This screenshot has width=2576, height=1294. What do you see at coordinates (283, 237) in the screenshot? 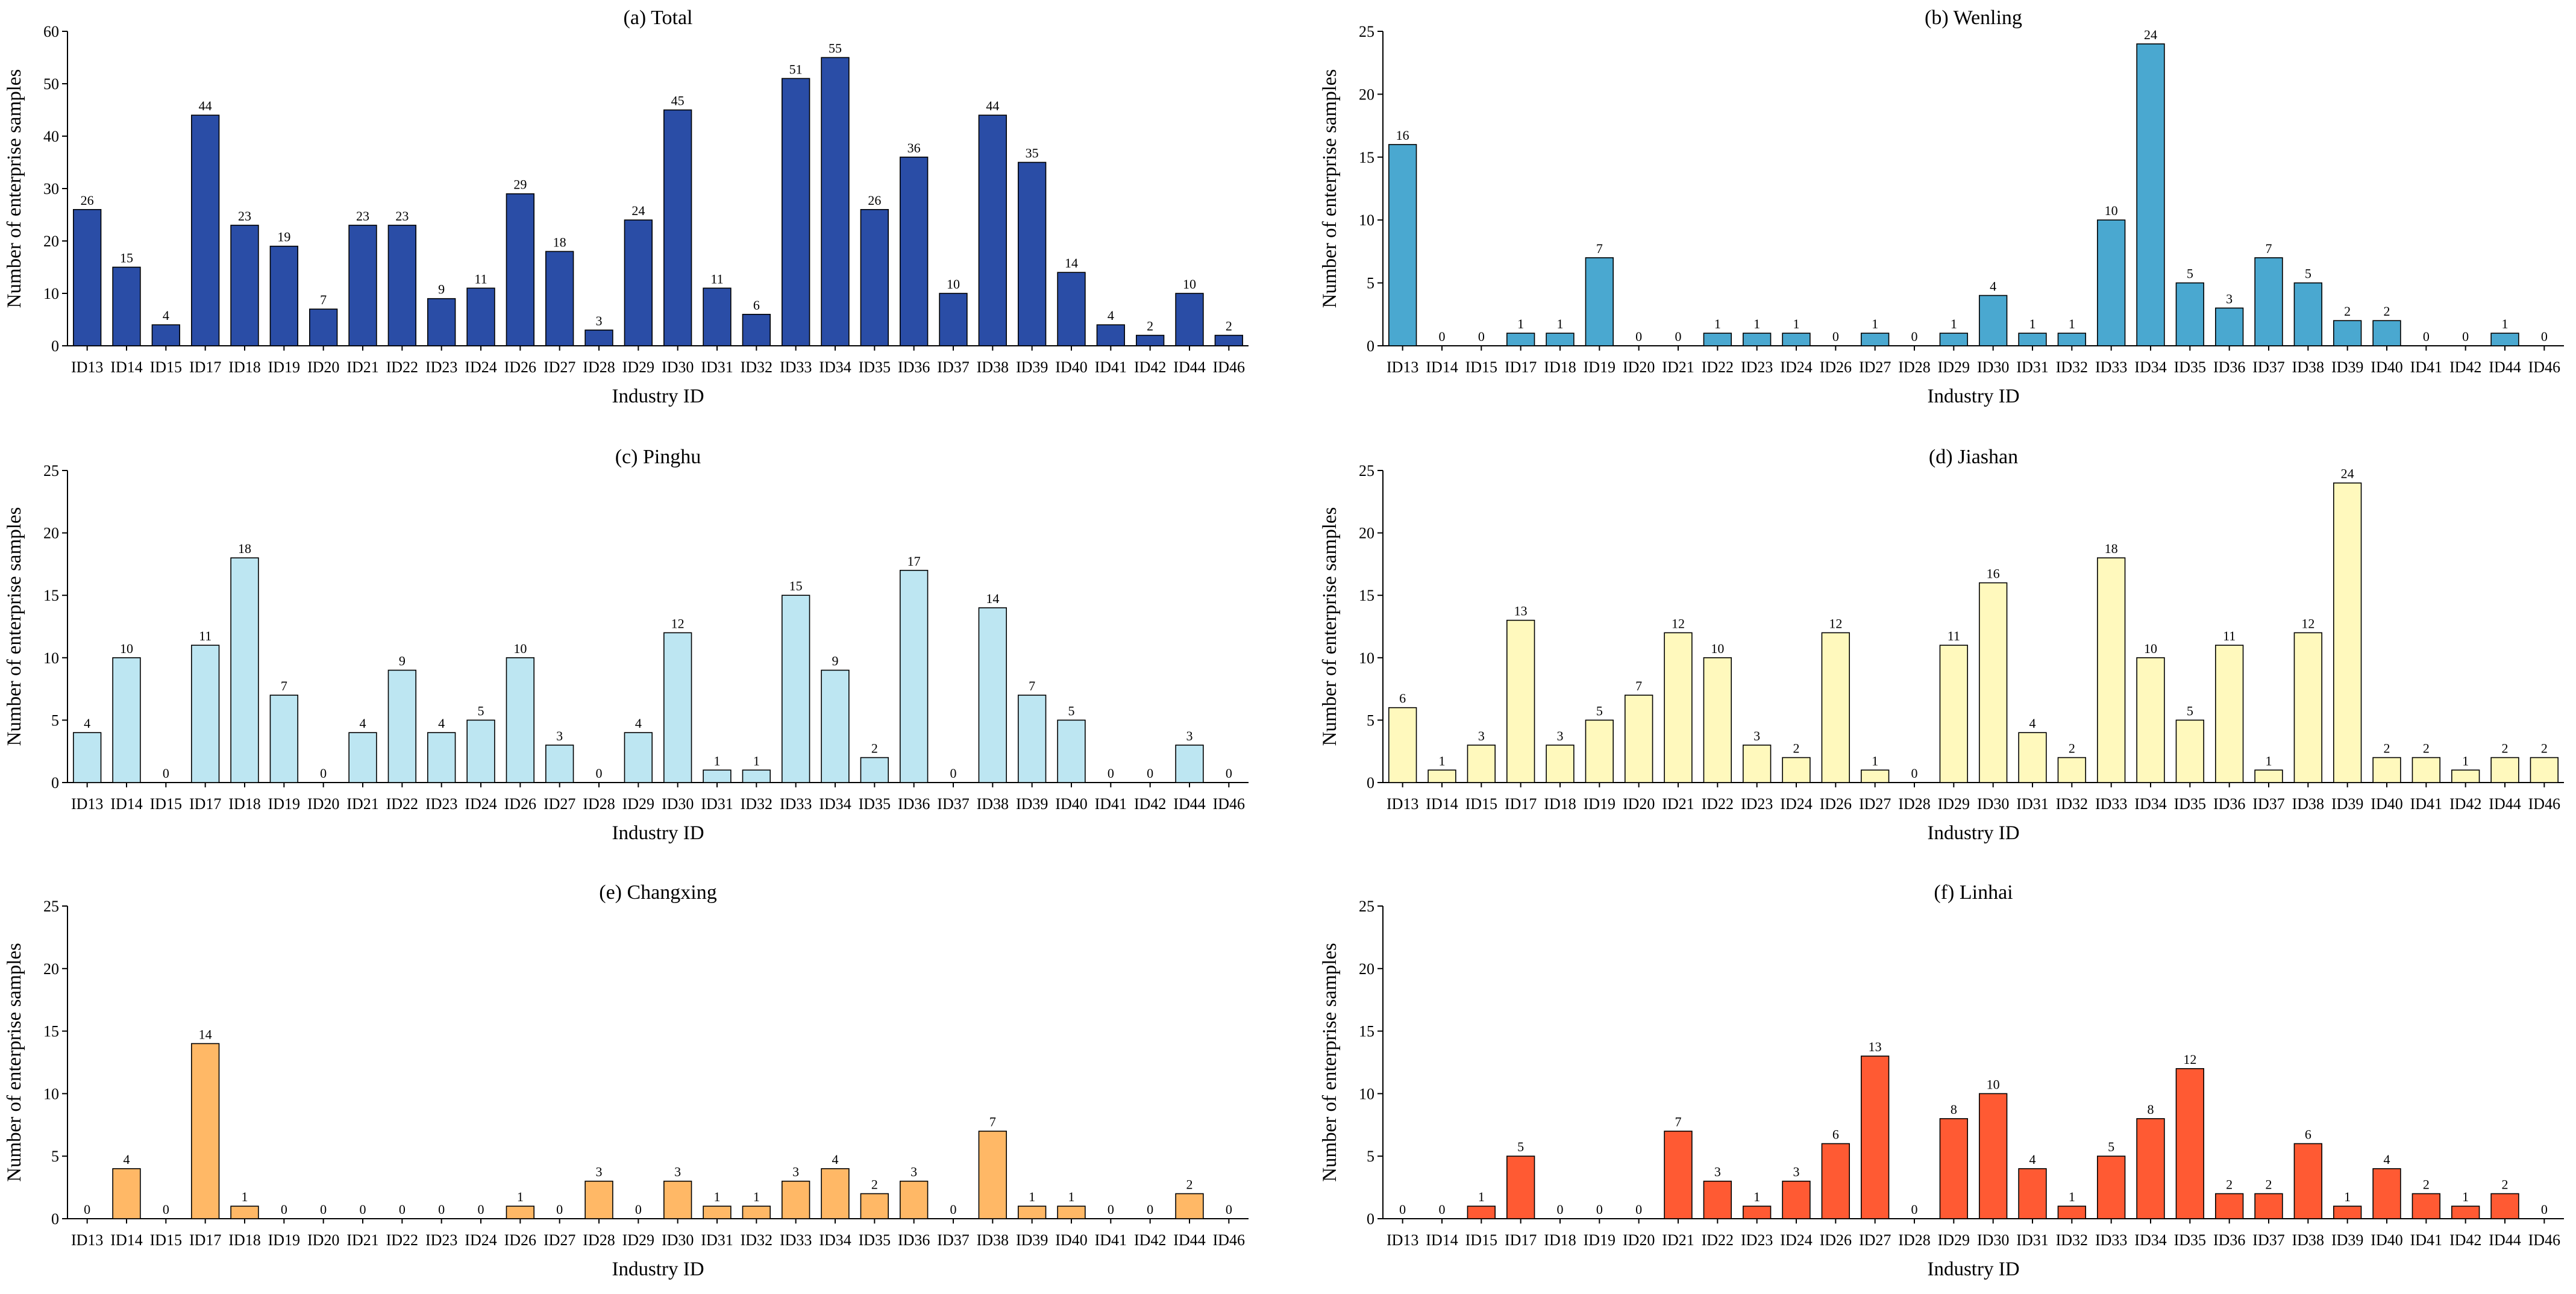
I see `data-label: 19` at bounding box center [283, 237].